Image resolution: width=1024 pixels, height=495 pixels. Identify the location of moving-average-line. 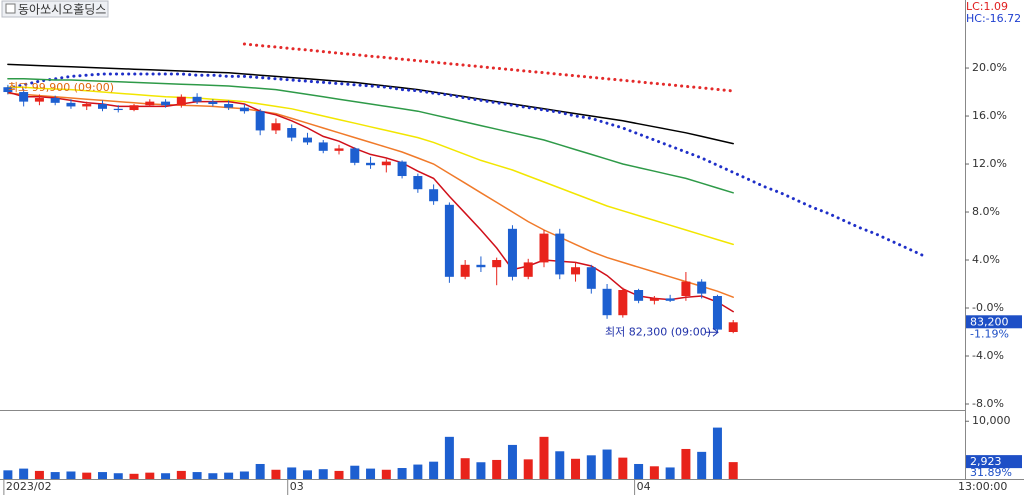
(370, 104).